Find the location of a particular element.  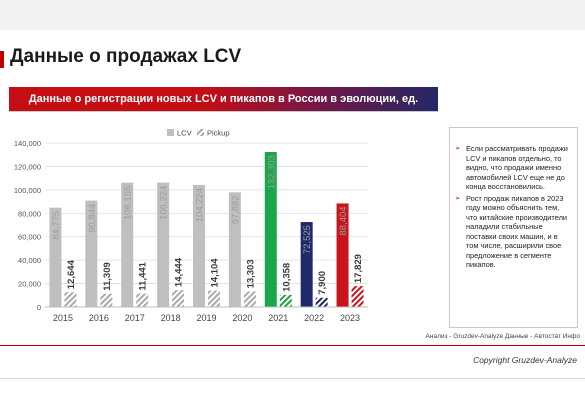

x-tick-label-2016: 2016 is located at coordinates (99, 318).